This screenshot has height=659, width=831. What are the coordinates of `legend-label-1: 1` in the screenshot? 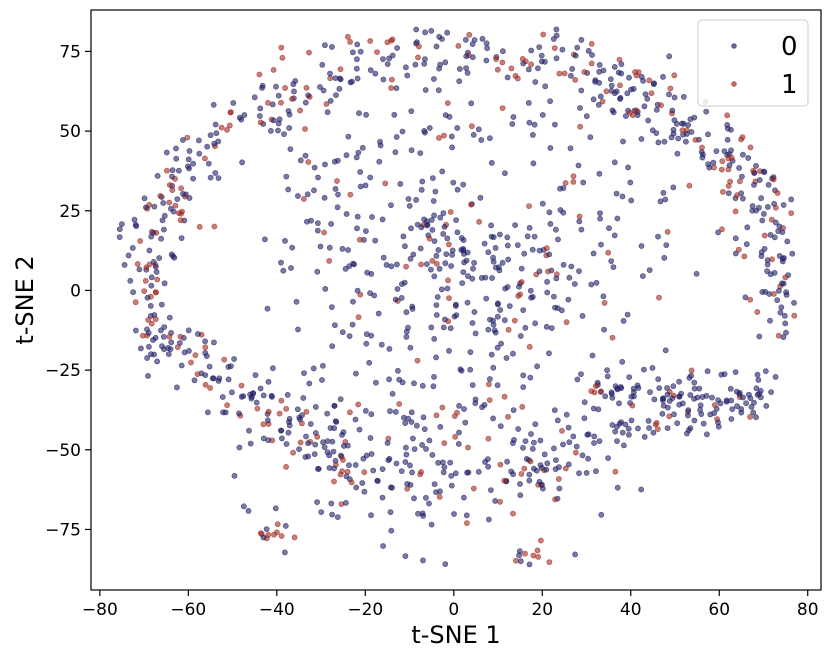 It's located at (789, 85).